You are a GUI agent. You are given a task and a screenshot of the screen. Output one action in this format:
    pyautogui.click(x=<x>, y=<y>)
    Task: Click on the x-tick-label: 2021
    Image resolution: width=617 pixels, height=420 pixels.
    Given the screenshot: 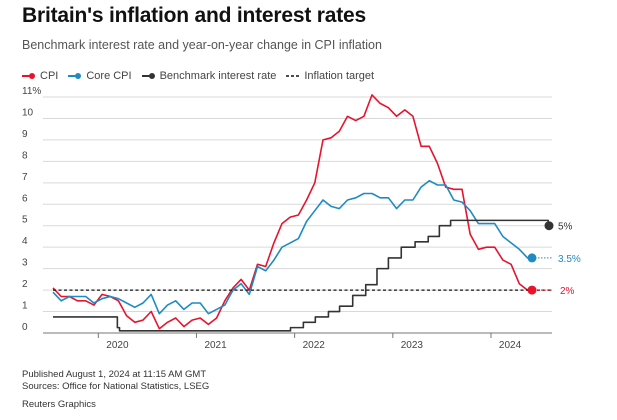 What is the action you would take?
    pyautogui.click(x=215, y=345)
    